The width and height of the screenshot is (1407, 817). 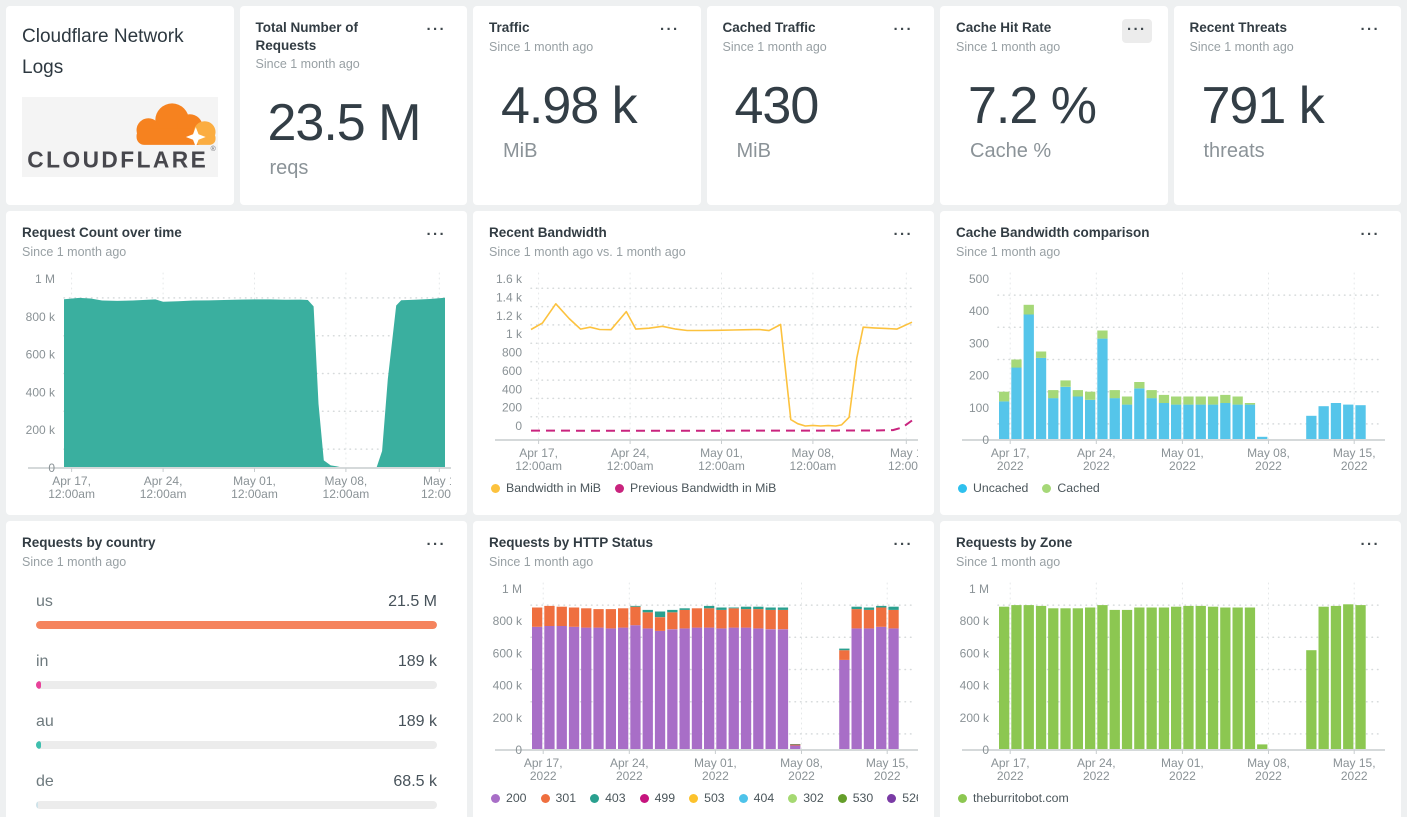 I want to click on legend-dot, so click(x=962, y=798).